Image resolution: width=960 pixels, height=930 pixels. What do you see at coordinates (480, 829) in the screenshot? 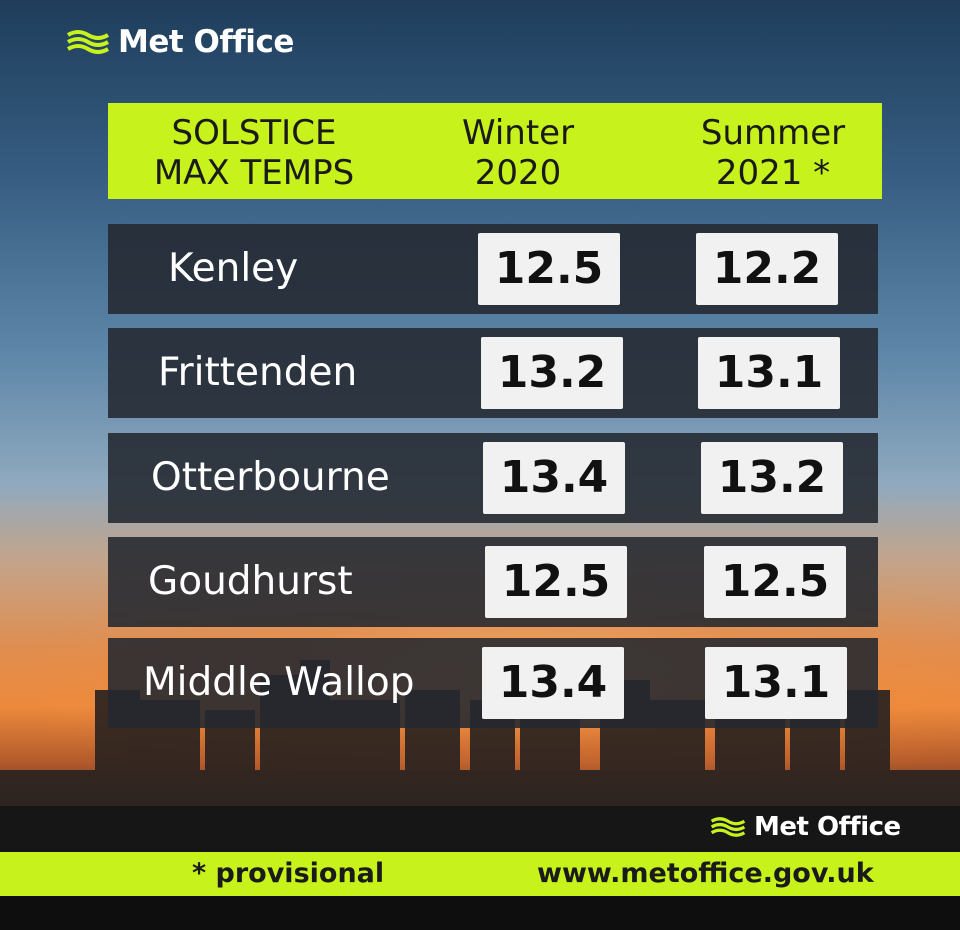
I see `footer-band` at bounding box center [480, 829].